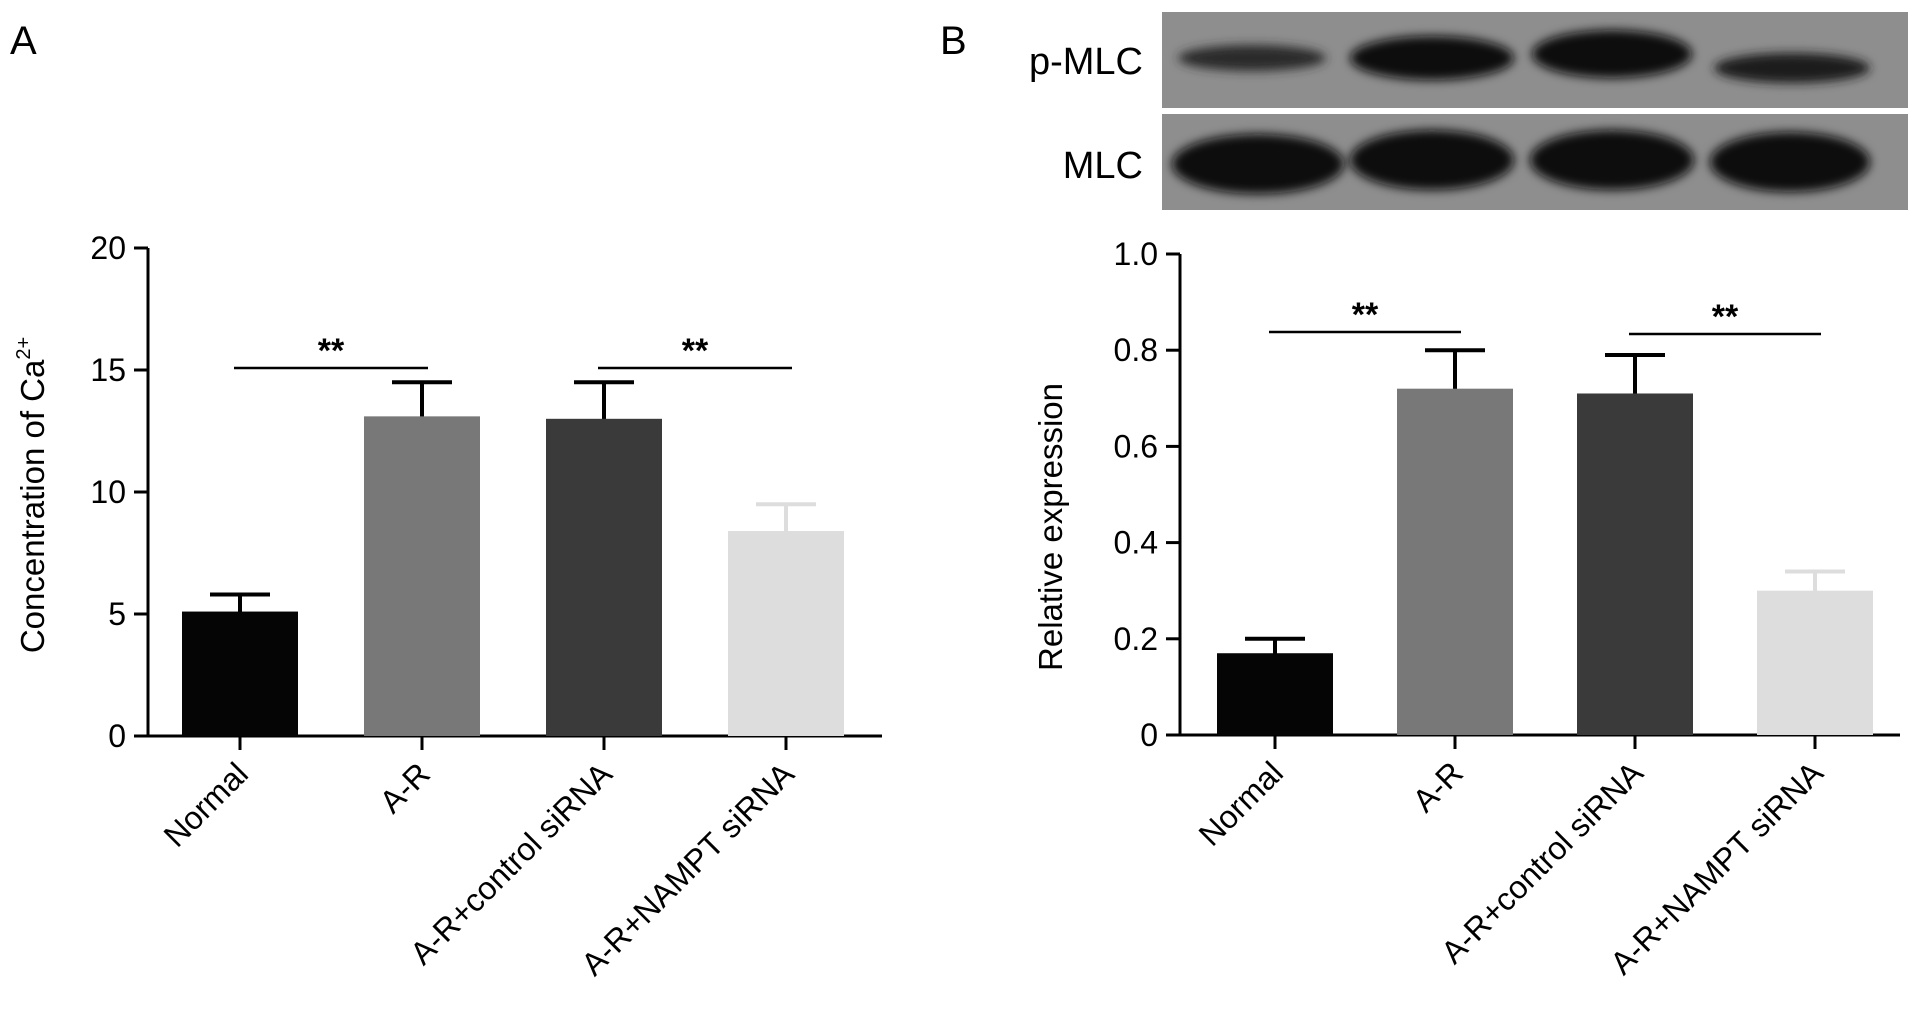 The height and width of the screenshot is (1036, 1913). I want to click on western-blot: p-MLC MLC, so click(1468, 111).